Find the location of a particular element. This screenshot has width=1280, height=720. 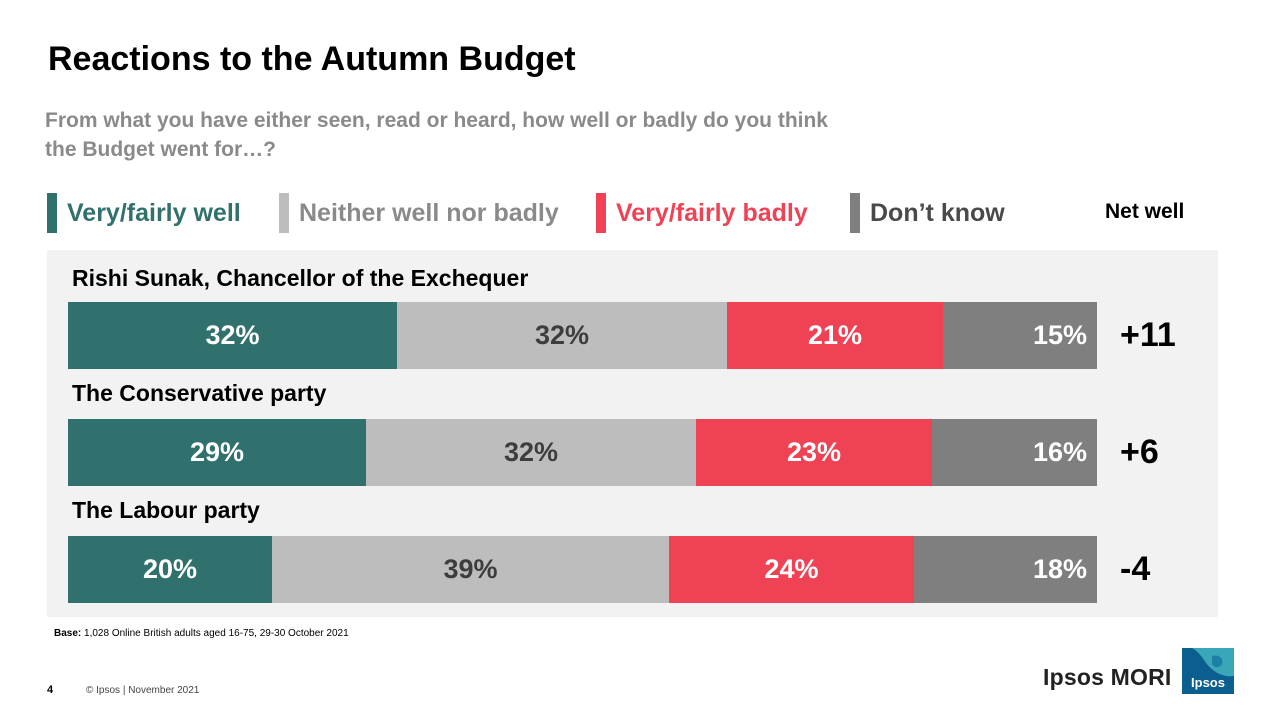

net-well-header: Net well is located at coordinates (1145, 211).